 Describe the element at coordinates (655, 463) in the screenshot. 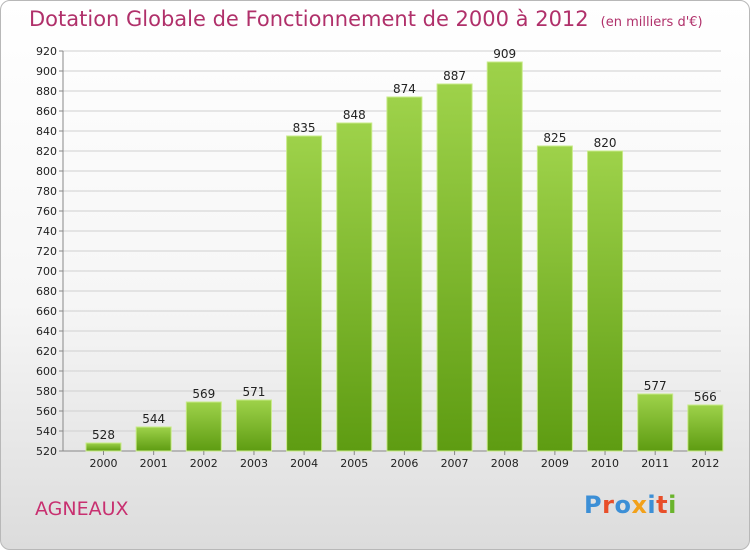

I see `x-tick-label: 2011` at that location.